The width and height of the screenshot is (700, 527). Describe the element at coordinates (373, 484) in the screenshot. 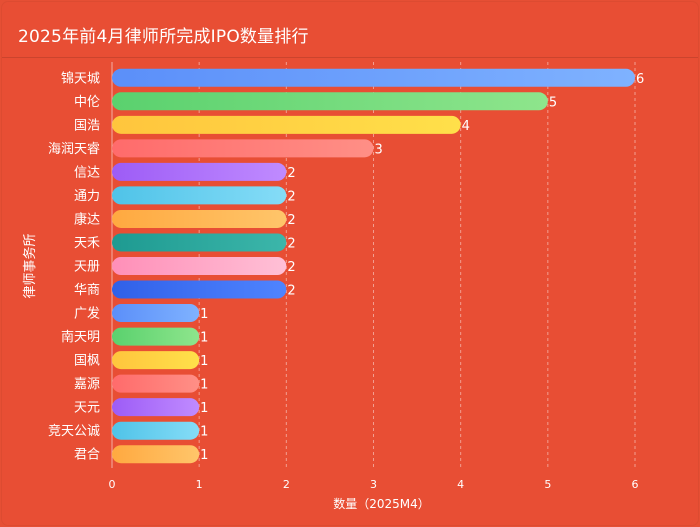

I see `x-tick-label: 3` at that location.